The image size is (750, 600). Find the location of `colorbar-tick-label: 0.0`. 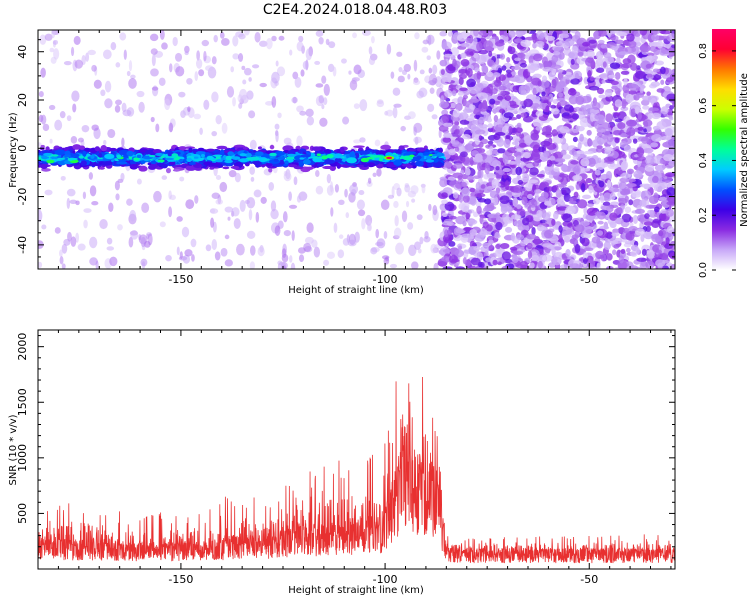

colorbar-tick-label: 0.0 is located at coordinates (703, 270).